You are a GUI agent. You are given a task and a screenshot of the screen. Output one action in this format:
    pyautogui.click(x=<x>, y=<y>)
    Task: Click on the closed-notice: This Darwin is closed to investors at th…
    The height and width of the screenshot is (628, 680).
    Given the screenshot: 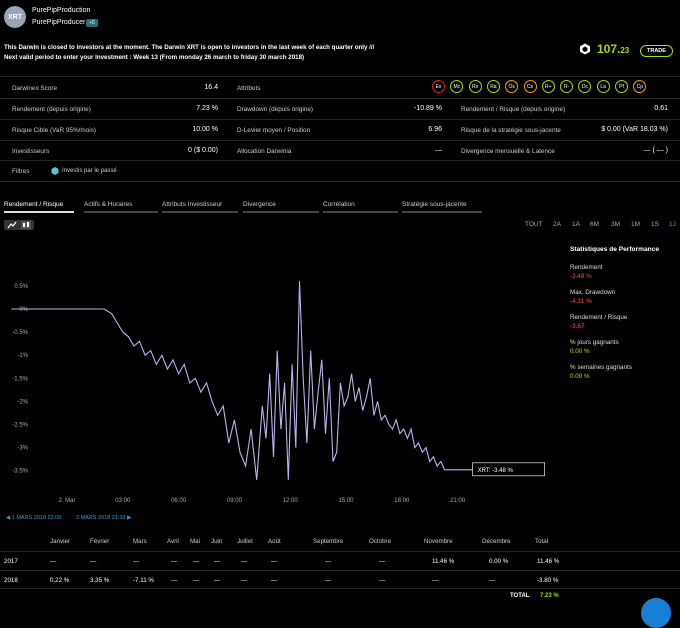 What is the action you would take?
    pyautogui.click(x=189, y=47)
    